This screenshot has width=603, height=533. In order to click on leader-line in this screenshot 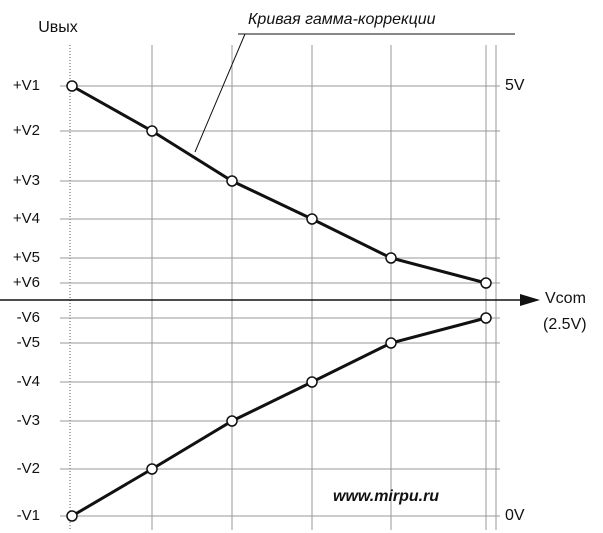, I will do `click(220, 93)`.